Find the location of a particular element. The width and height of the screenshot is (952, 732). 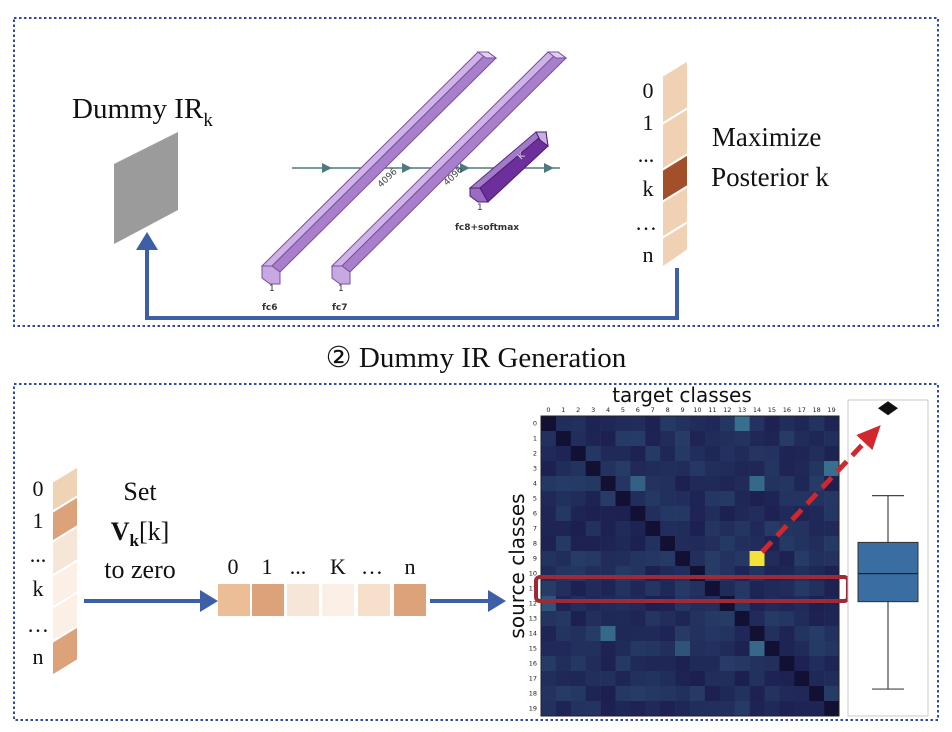

heatmap-x-tick: 18 is located at coordinates (817, 410).